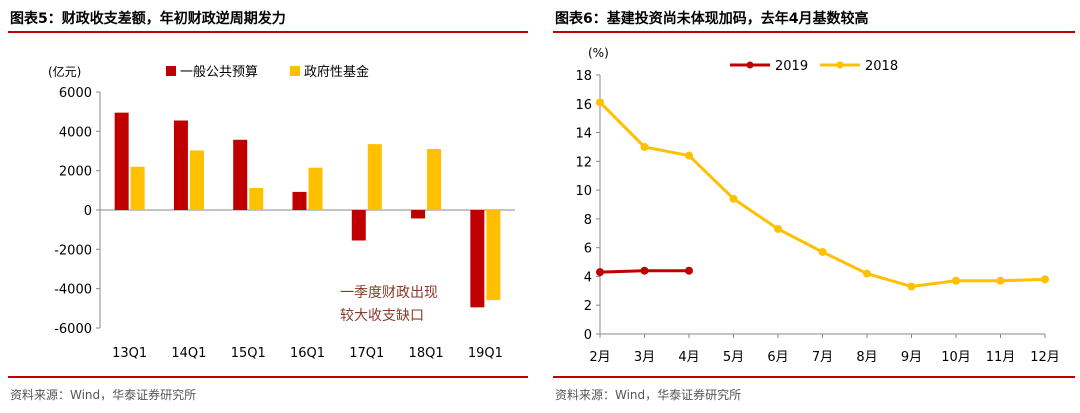 Image resolution: width=1080 pixels, height=413 pixels. Describe the element at coordinates (583, 134) in the screenshot. I see `y-tick-label: 14` at that location.